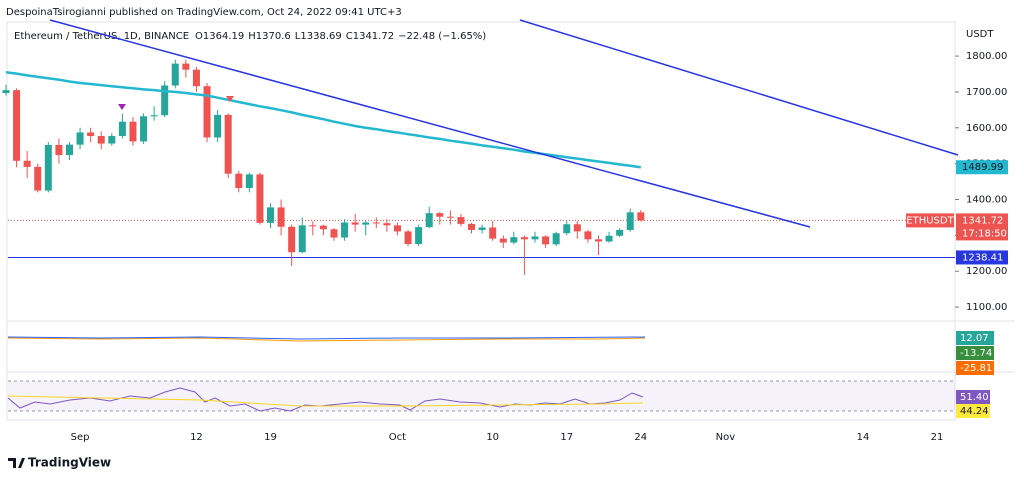  Describe the element at coordinates (270, 437) in the screenshot. I see `x-tick-label: 19` at that location.